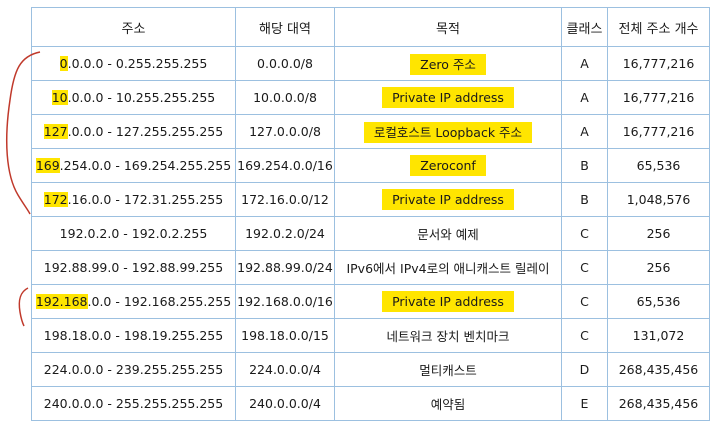 The width and height of the screenshot is (715, 436). Describe the element at coordinates (23, 307) in the screenshot. I see `red-bracket-small` at that location.